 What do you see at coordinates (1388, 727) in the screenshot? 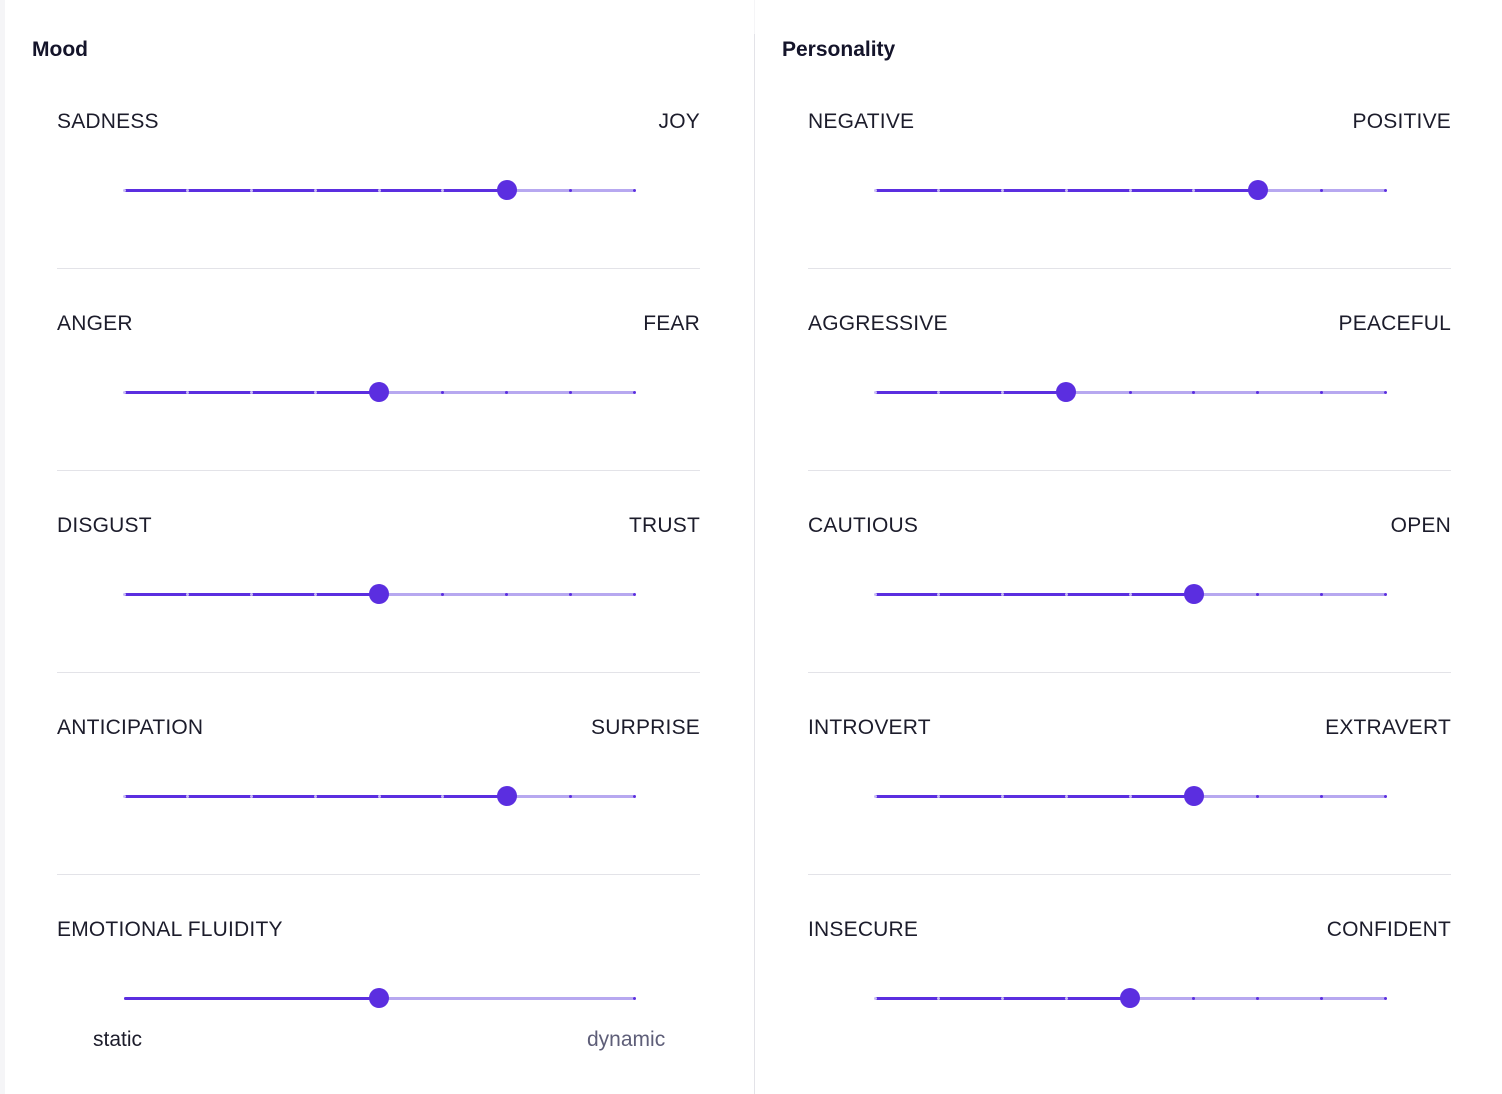
I see `trait-right-label: EXTRAVERT` at bounding box center [1388, 727].